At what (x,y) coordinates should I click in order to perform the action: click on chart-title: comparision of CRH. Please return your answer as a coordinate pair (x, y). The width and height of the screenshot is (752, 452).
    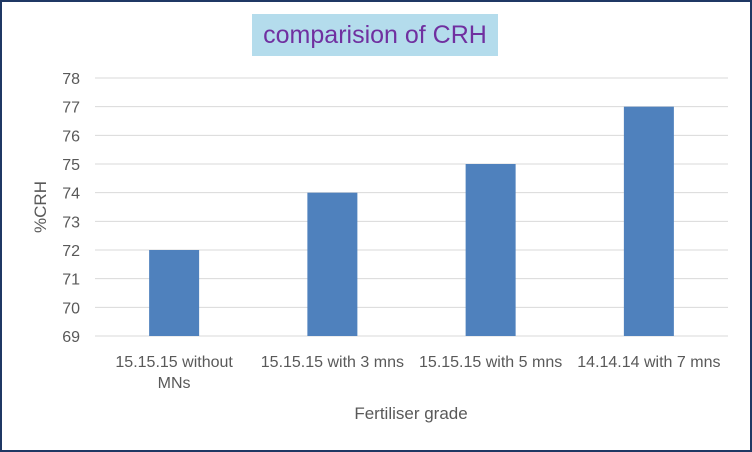
    Looking at the image, I should click on (375, 34).